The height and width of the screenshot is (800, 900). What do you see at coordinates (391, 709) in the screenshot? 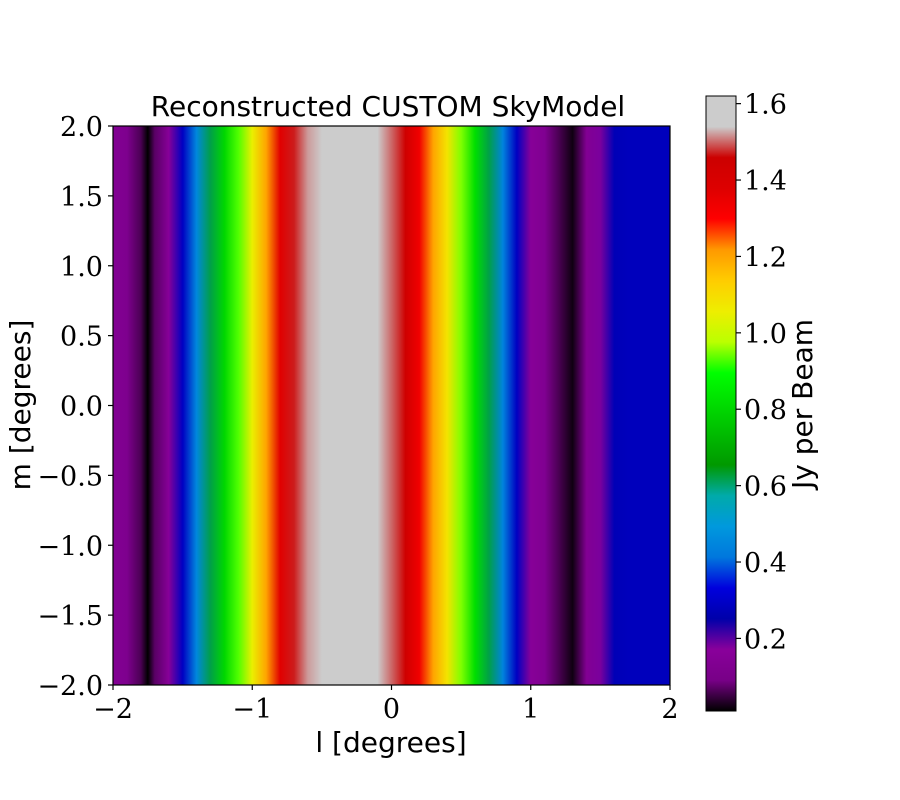
I see `x-tick-label: 0` at bounding box center [391, 709].